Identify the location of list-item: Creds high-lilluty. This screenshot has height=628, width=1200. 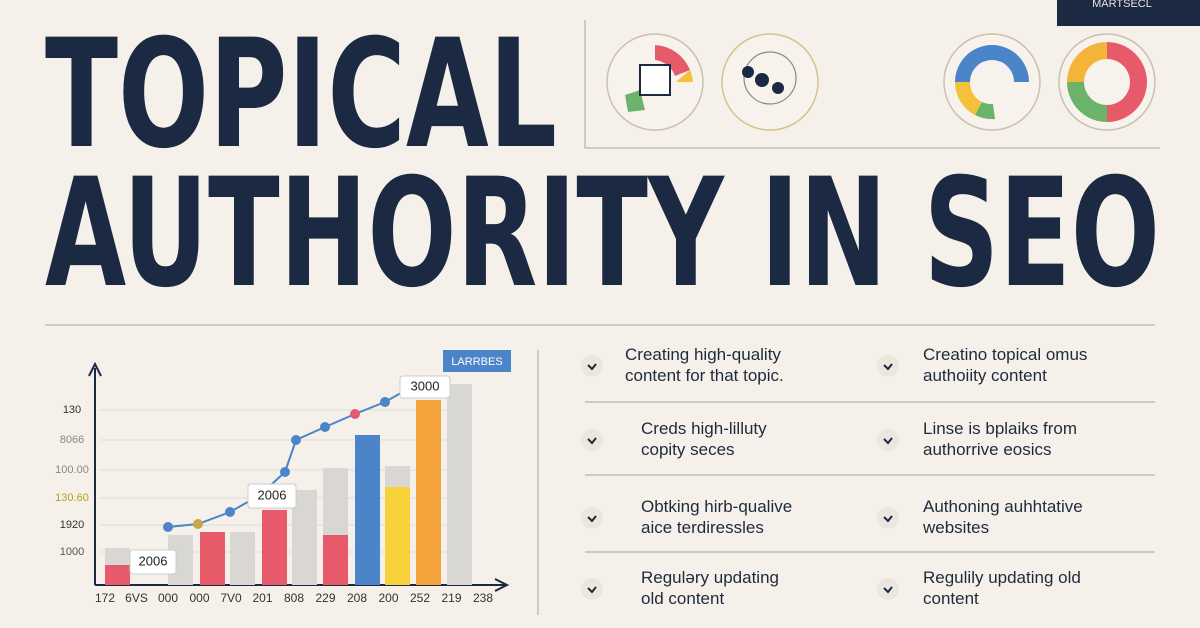
(704, 428).